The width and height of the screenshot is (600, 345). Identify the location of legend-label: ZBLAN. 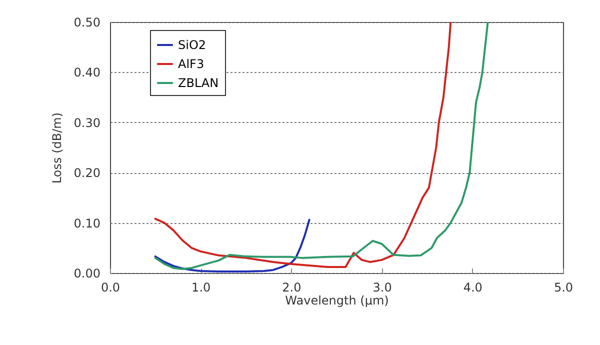
(198, 83).